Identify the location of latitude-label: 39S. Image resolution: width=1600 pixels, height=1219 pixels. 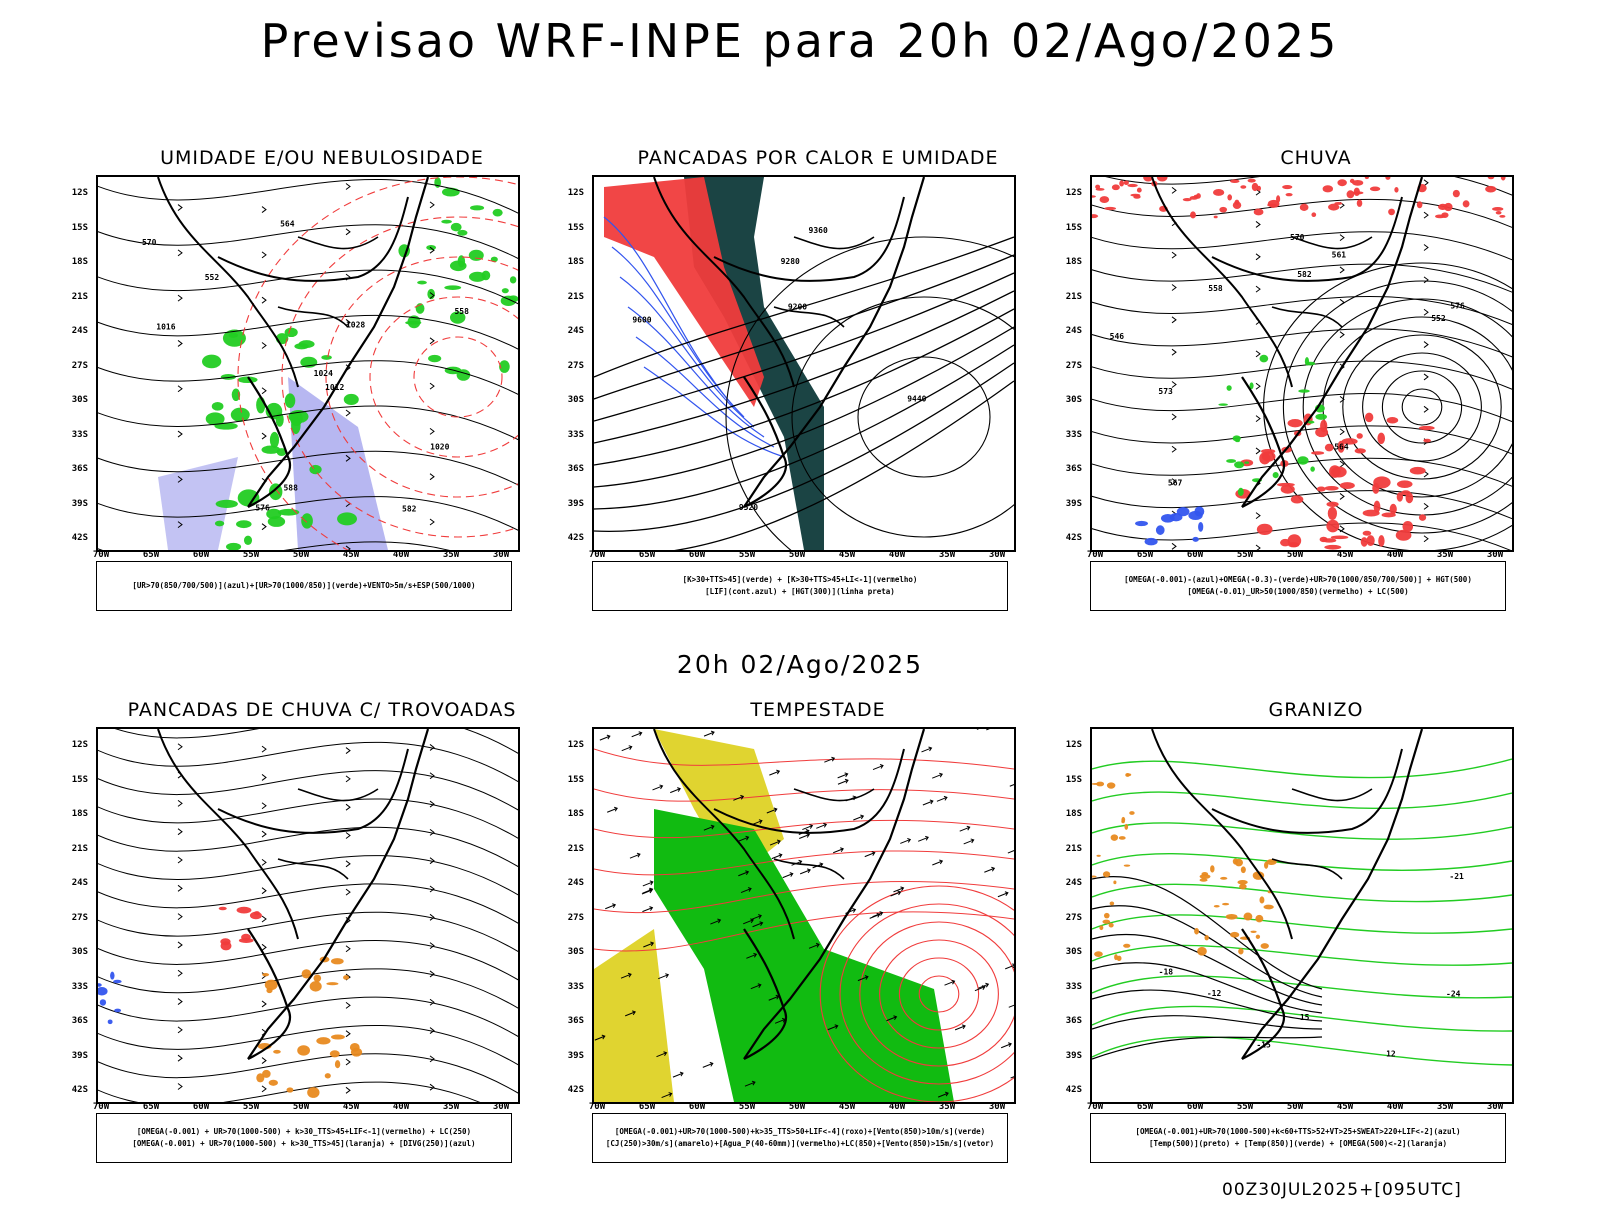
(70, 1056).